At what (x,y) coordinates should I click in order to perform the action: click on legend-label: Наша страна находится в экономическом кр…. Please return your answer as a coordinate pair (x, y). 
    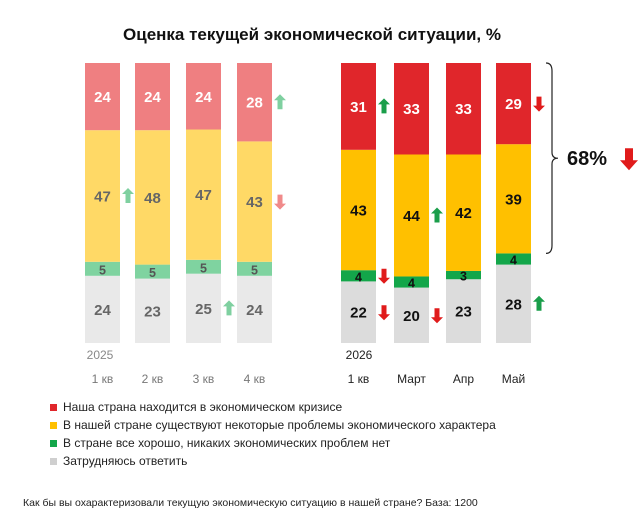
    Looking at the image, I should click on (203, 407).